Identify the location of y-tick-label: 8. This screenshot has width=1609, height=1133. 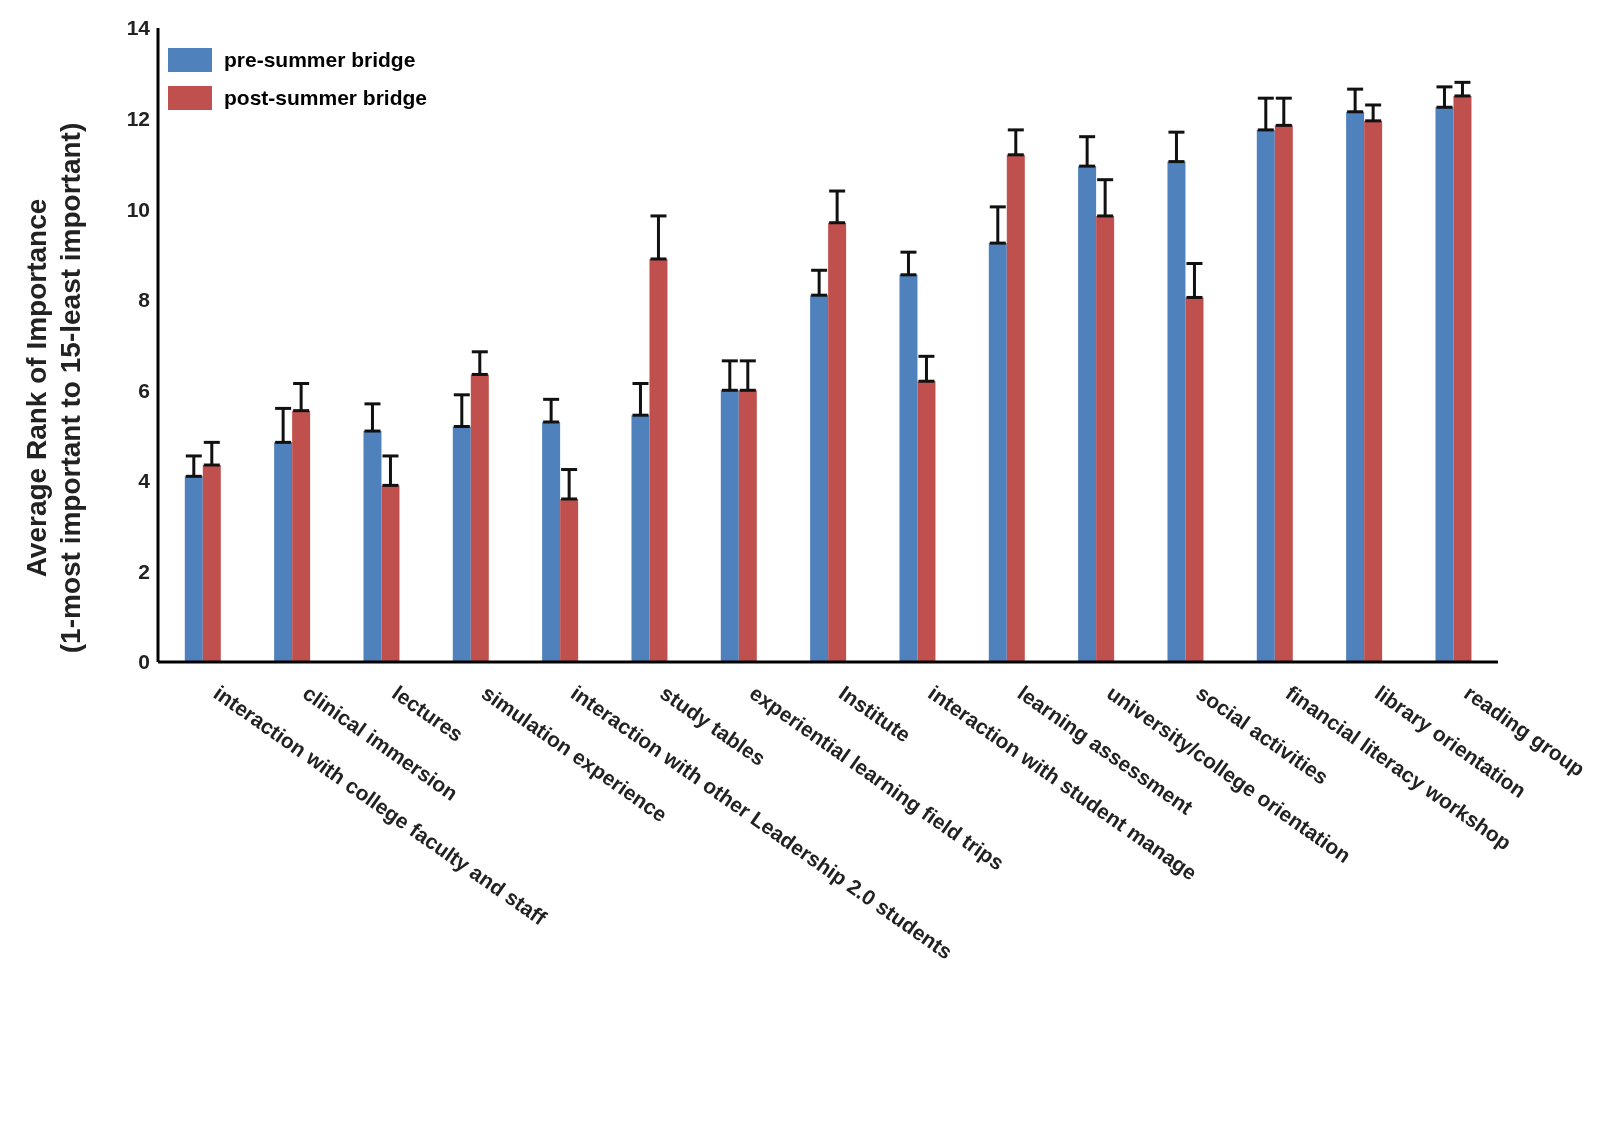
(144, 300).